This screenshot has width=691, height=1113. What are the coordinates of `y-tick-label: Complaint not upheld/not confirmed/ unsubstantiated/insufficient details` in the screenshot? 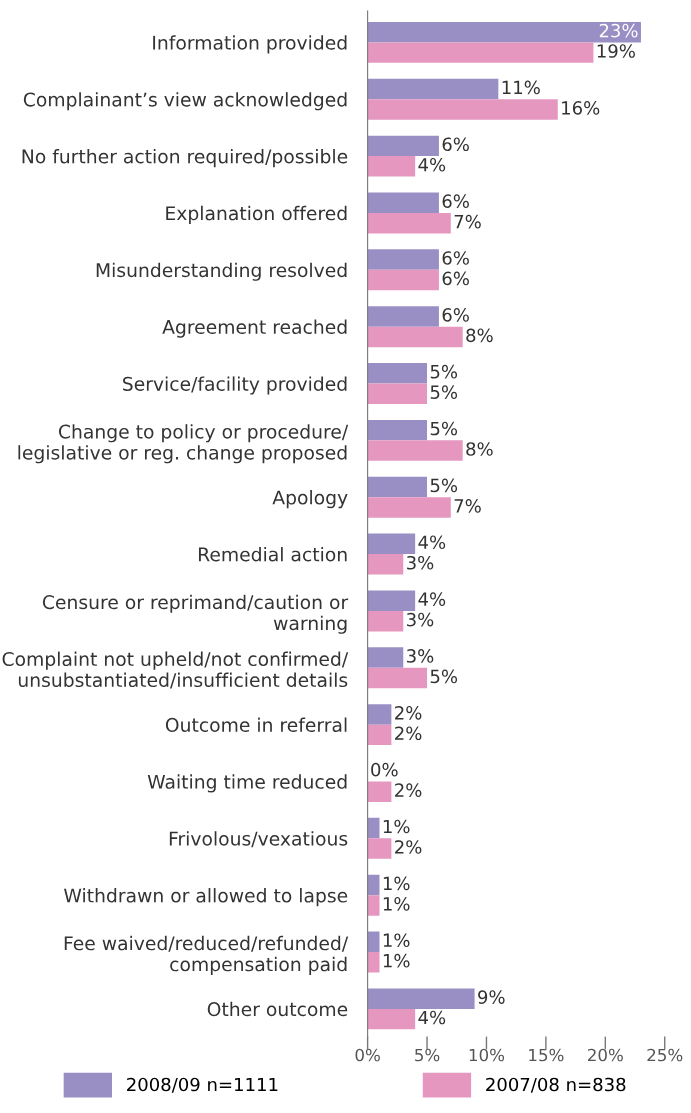 It's located at (175, 670).